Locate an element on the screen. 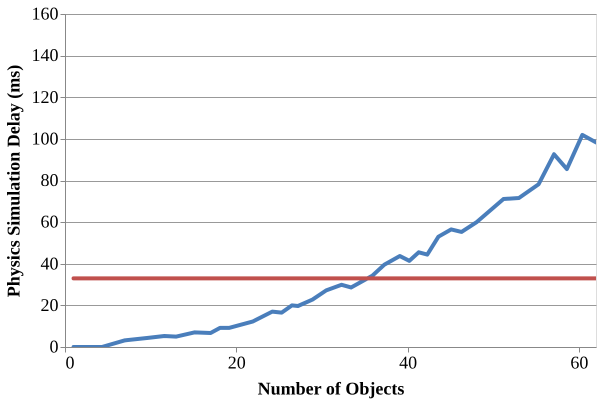  x-tick-label: 0 is located at coordinates (70, 362).